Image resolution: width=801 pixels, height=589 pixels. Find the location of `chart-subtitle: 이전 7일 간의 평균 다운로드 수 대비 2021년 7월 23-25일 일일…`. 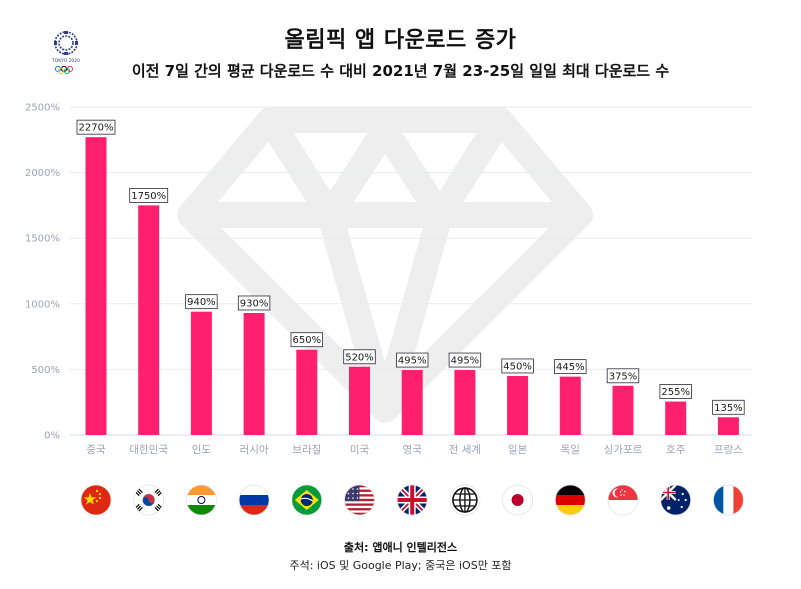

chart-subtitle: 이전 7일 간의 평균 다운로드 수 대비 2021년 7월 23-25일 일일… is located at coordinates (400, 71).